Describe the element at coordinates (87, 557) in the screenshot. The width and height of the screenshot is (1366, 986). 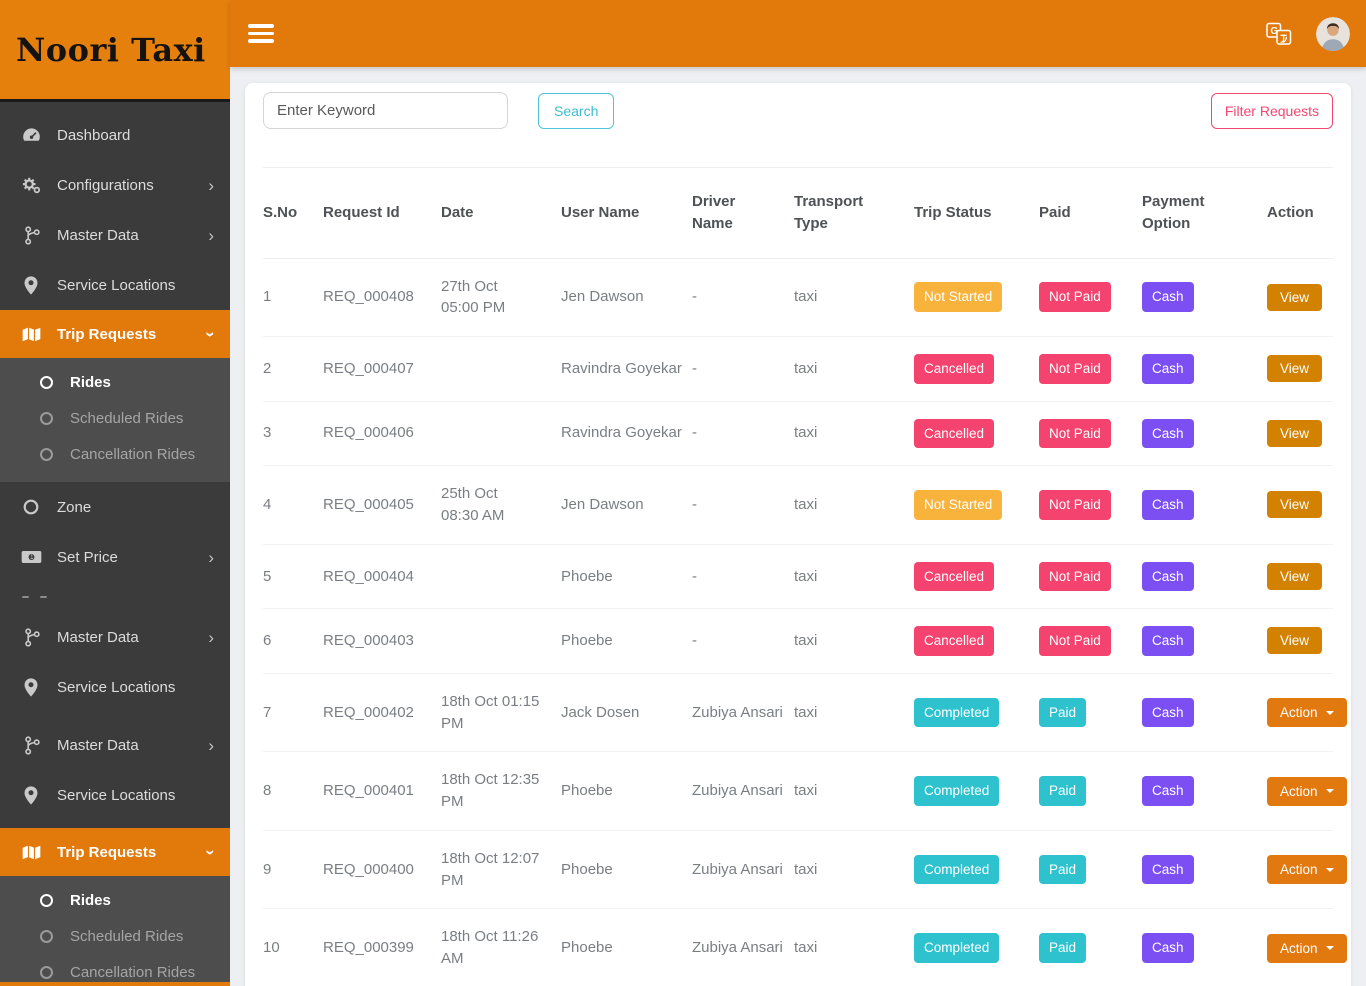
I see `sidebar-item-label: Set Price` at that location.